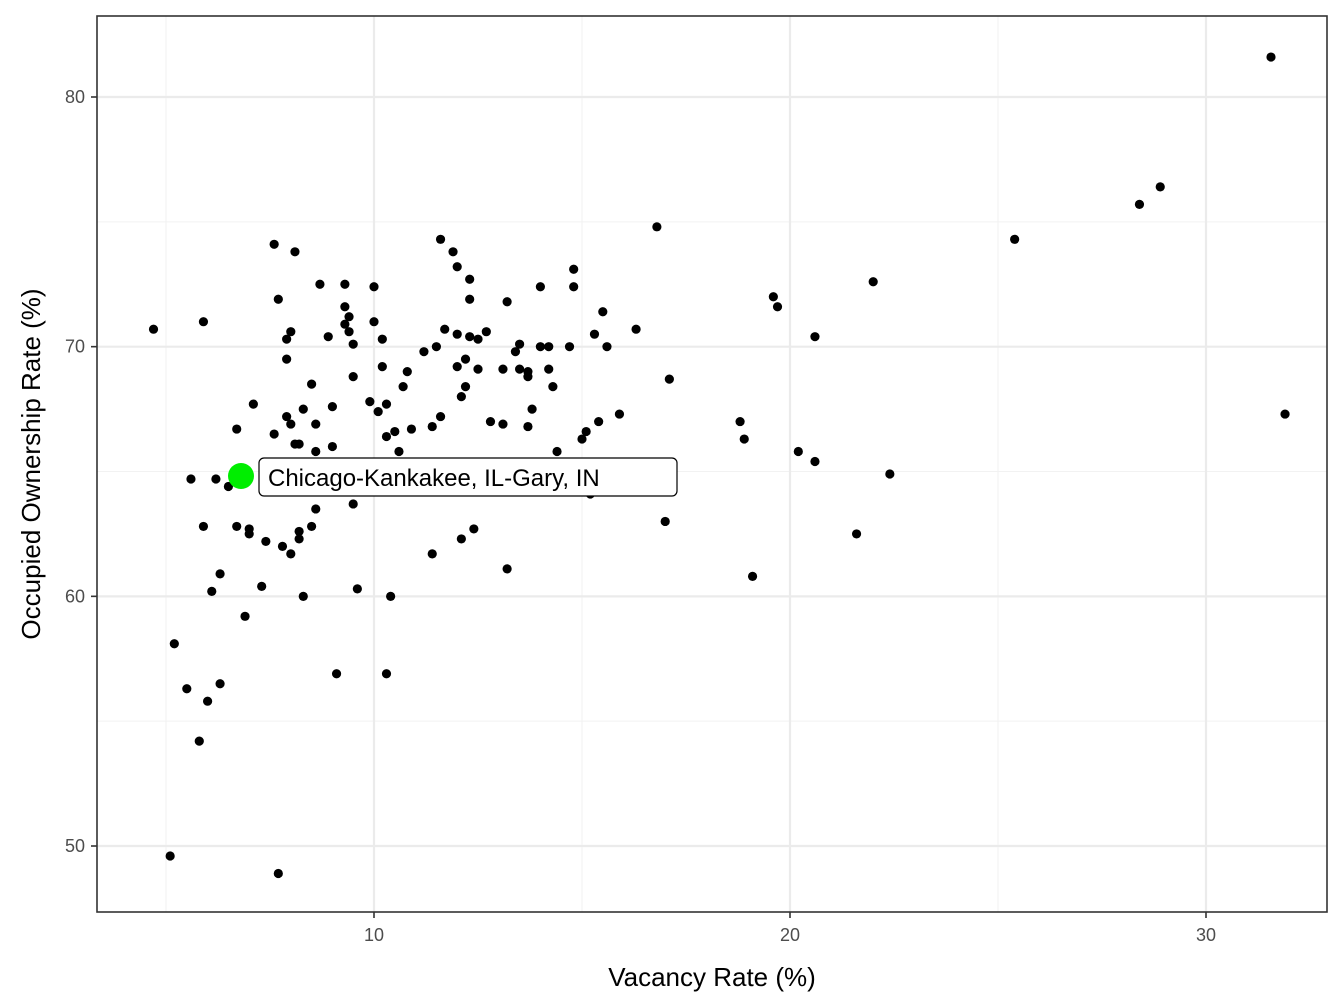 This screenshot has height=1008, width=1344. What do you see at coordinates (790, 935) in the screenshot?
I see `x-tick-label: 20` at bounding box center [790, 935].